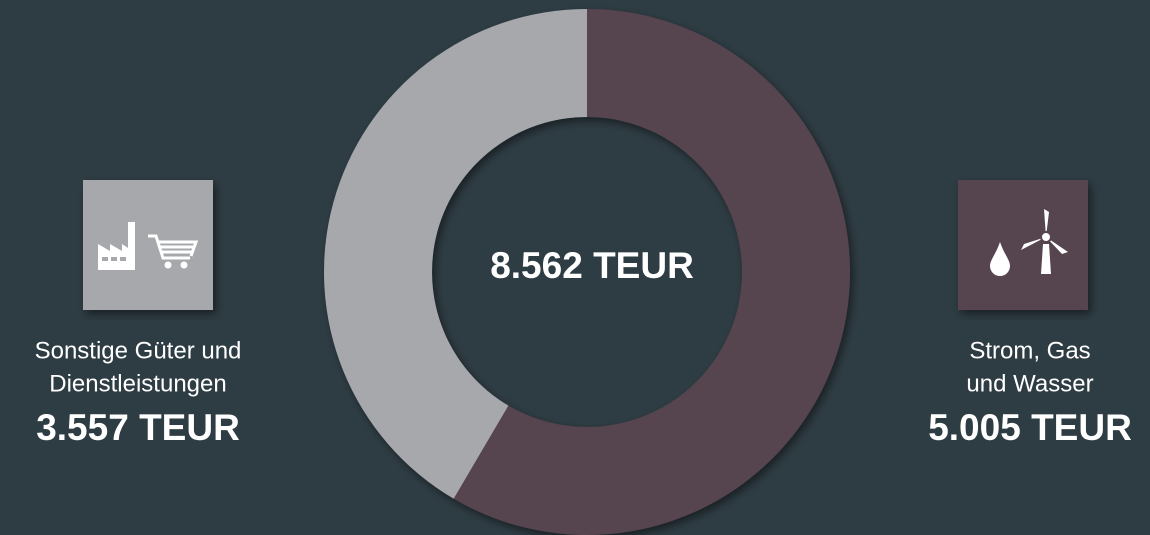  I want to click on left-icon, so click(148, 245).